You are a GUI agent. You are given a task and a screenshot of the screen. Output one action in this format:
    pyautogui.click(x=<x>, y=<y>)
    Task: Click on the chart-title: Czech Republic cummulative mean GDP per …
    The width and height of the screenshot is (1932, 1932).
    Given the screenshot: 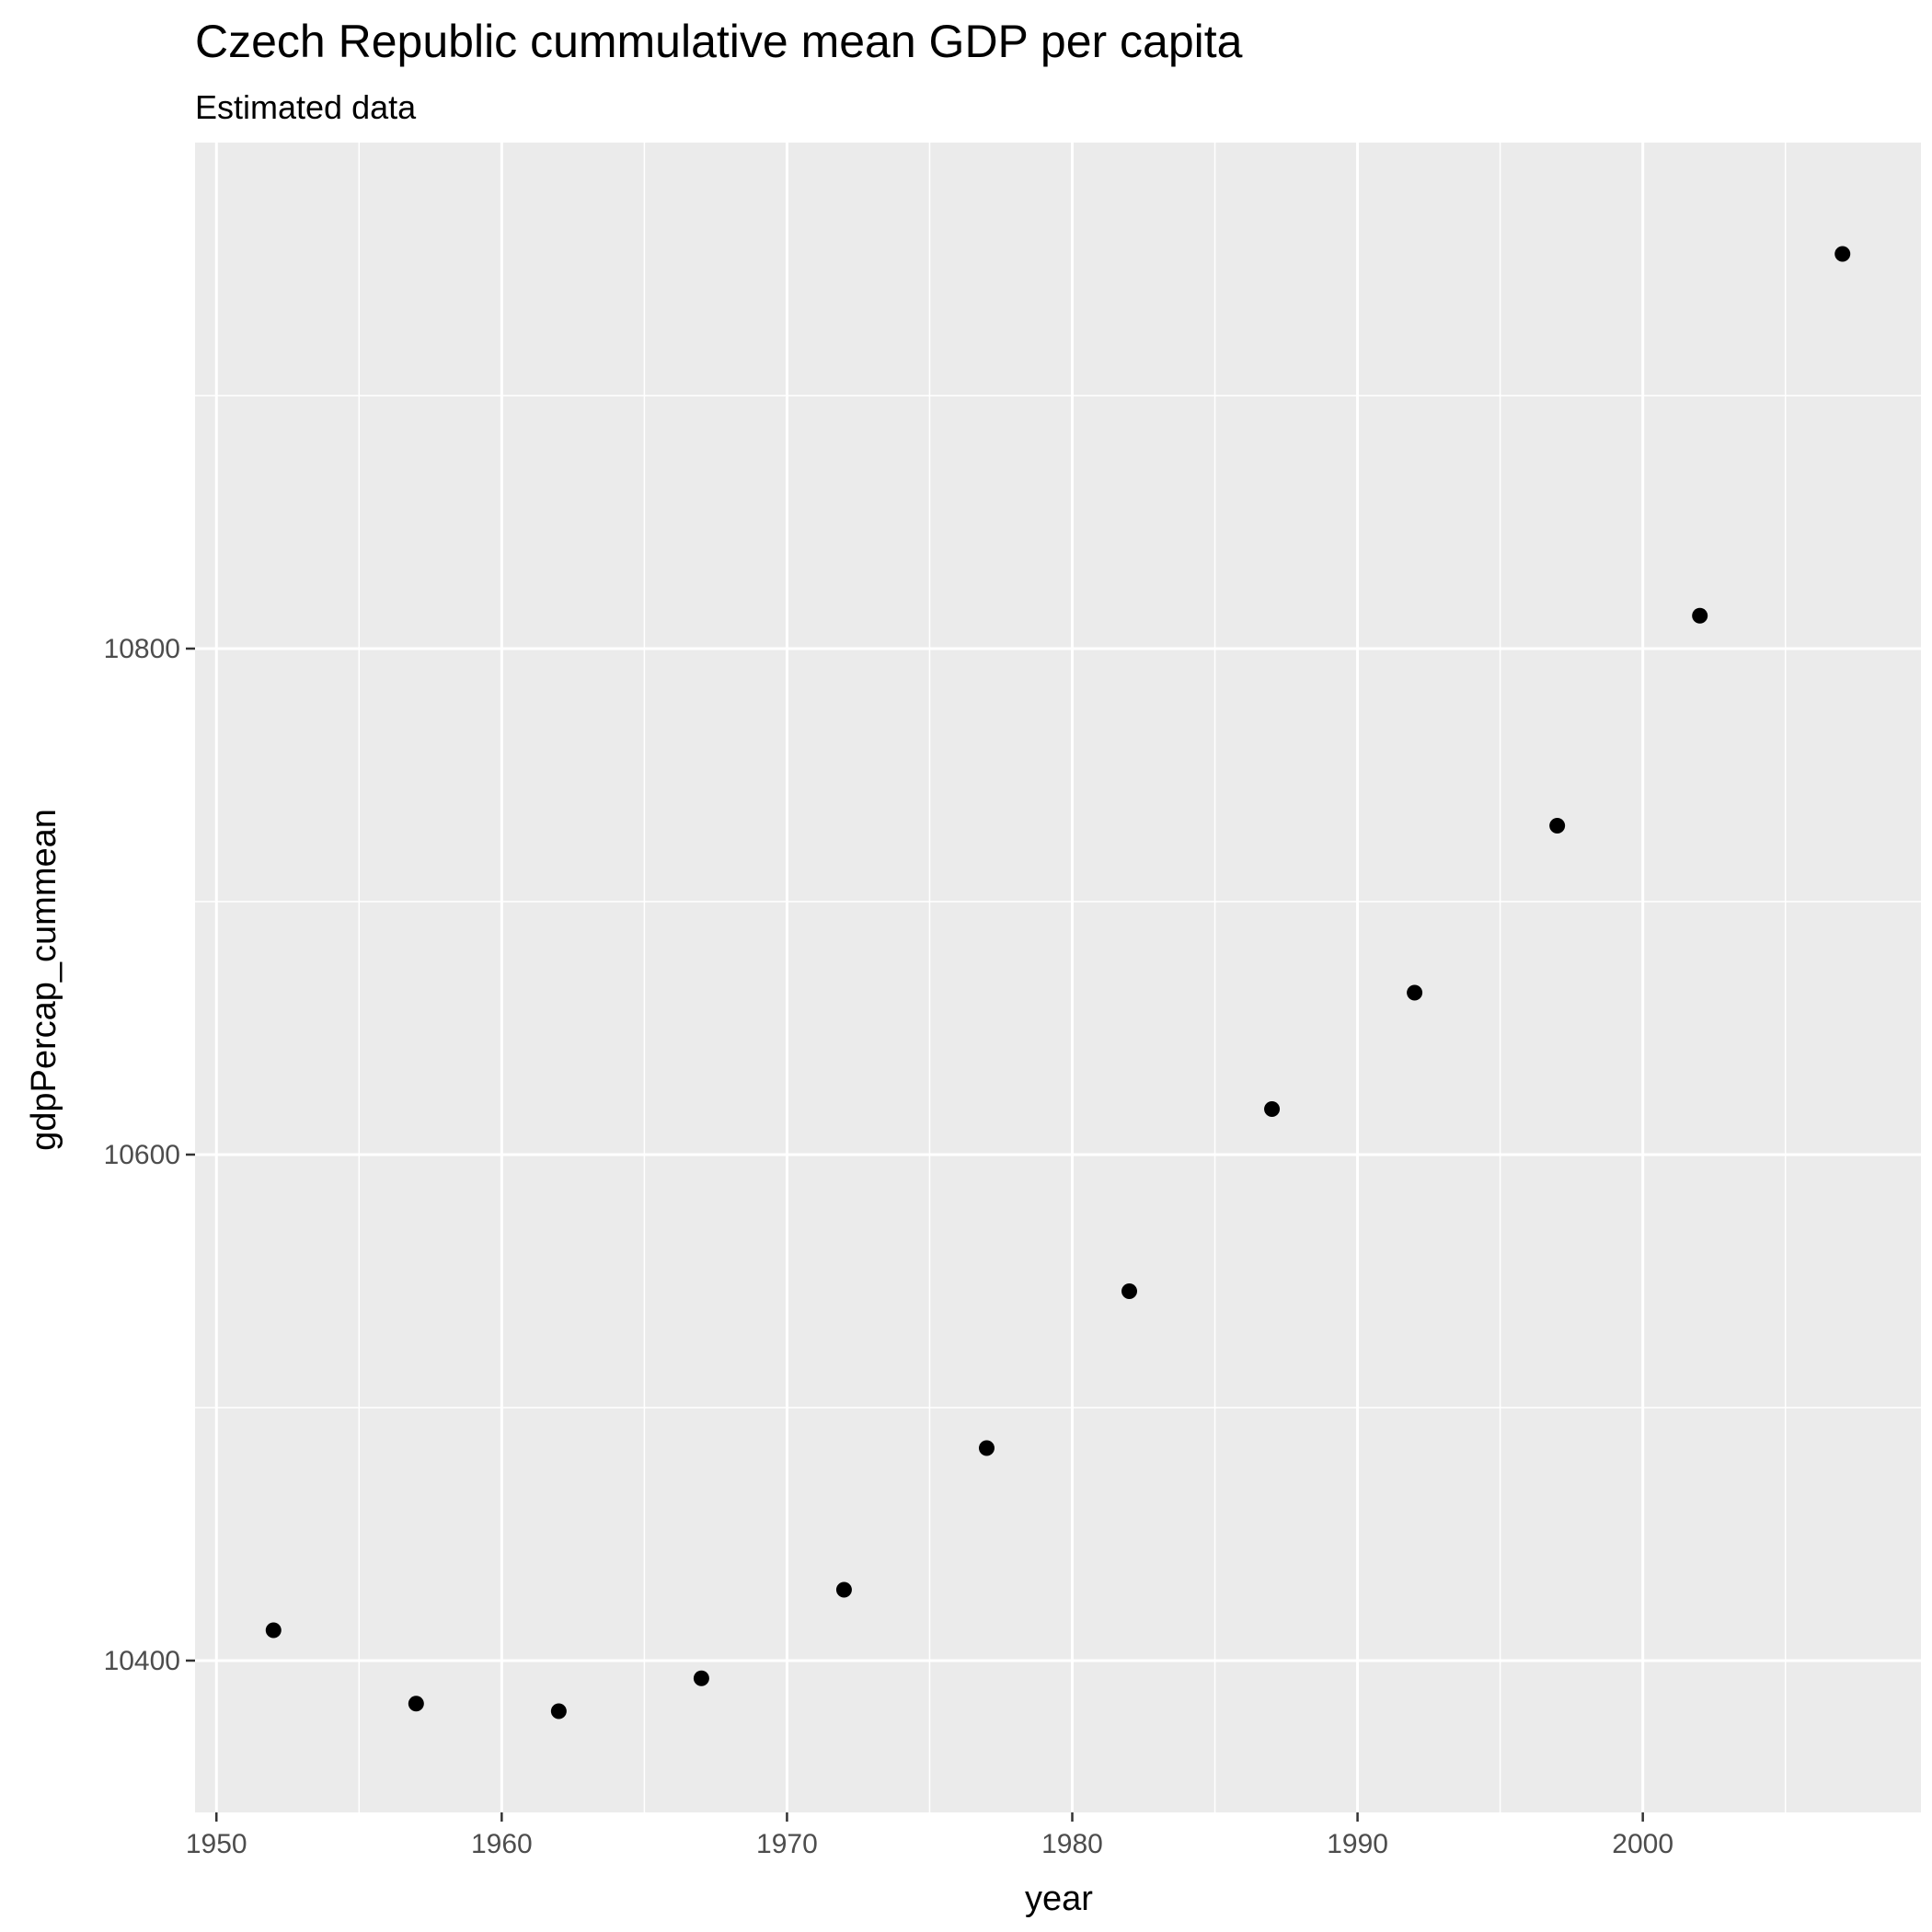 What is the action you would take?
    pyautogui.click(x=719, y=41)
    